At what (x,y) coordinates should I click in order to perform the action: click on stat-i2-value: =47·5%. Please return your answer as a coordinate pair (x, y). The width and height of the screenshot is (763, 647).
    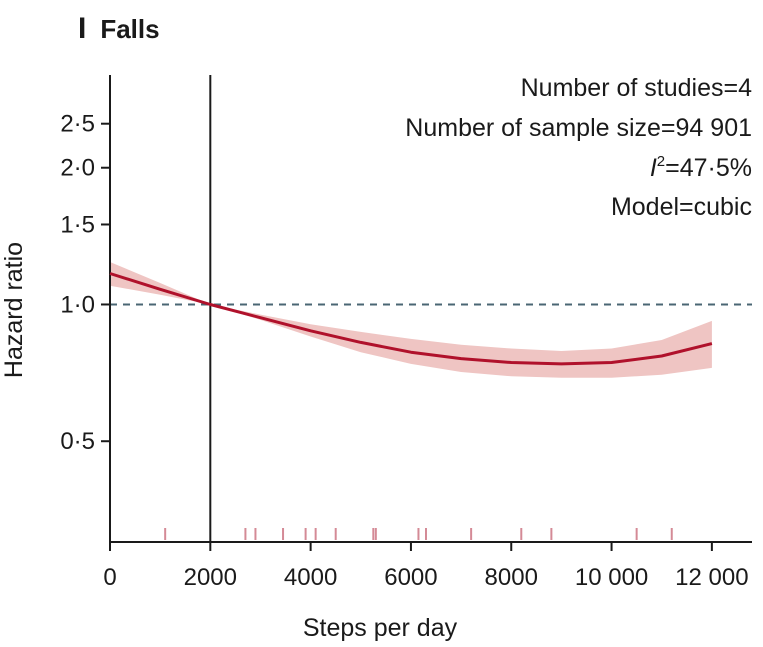
    Looking at the image, I should click on (708, 168).